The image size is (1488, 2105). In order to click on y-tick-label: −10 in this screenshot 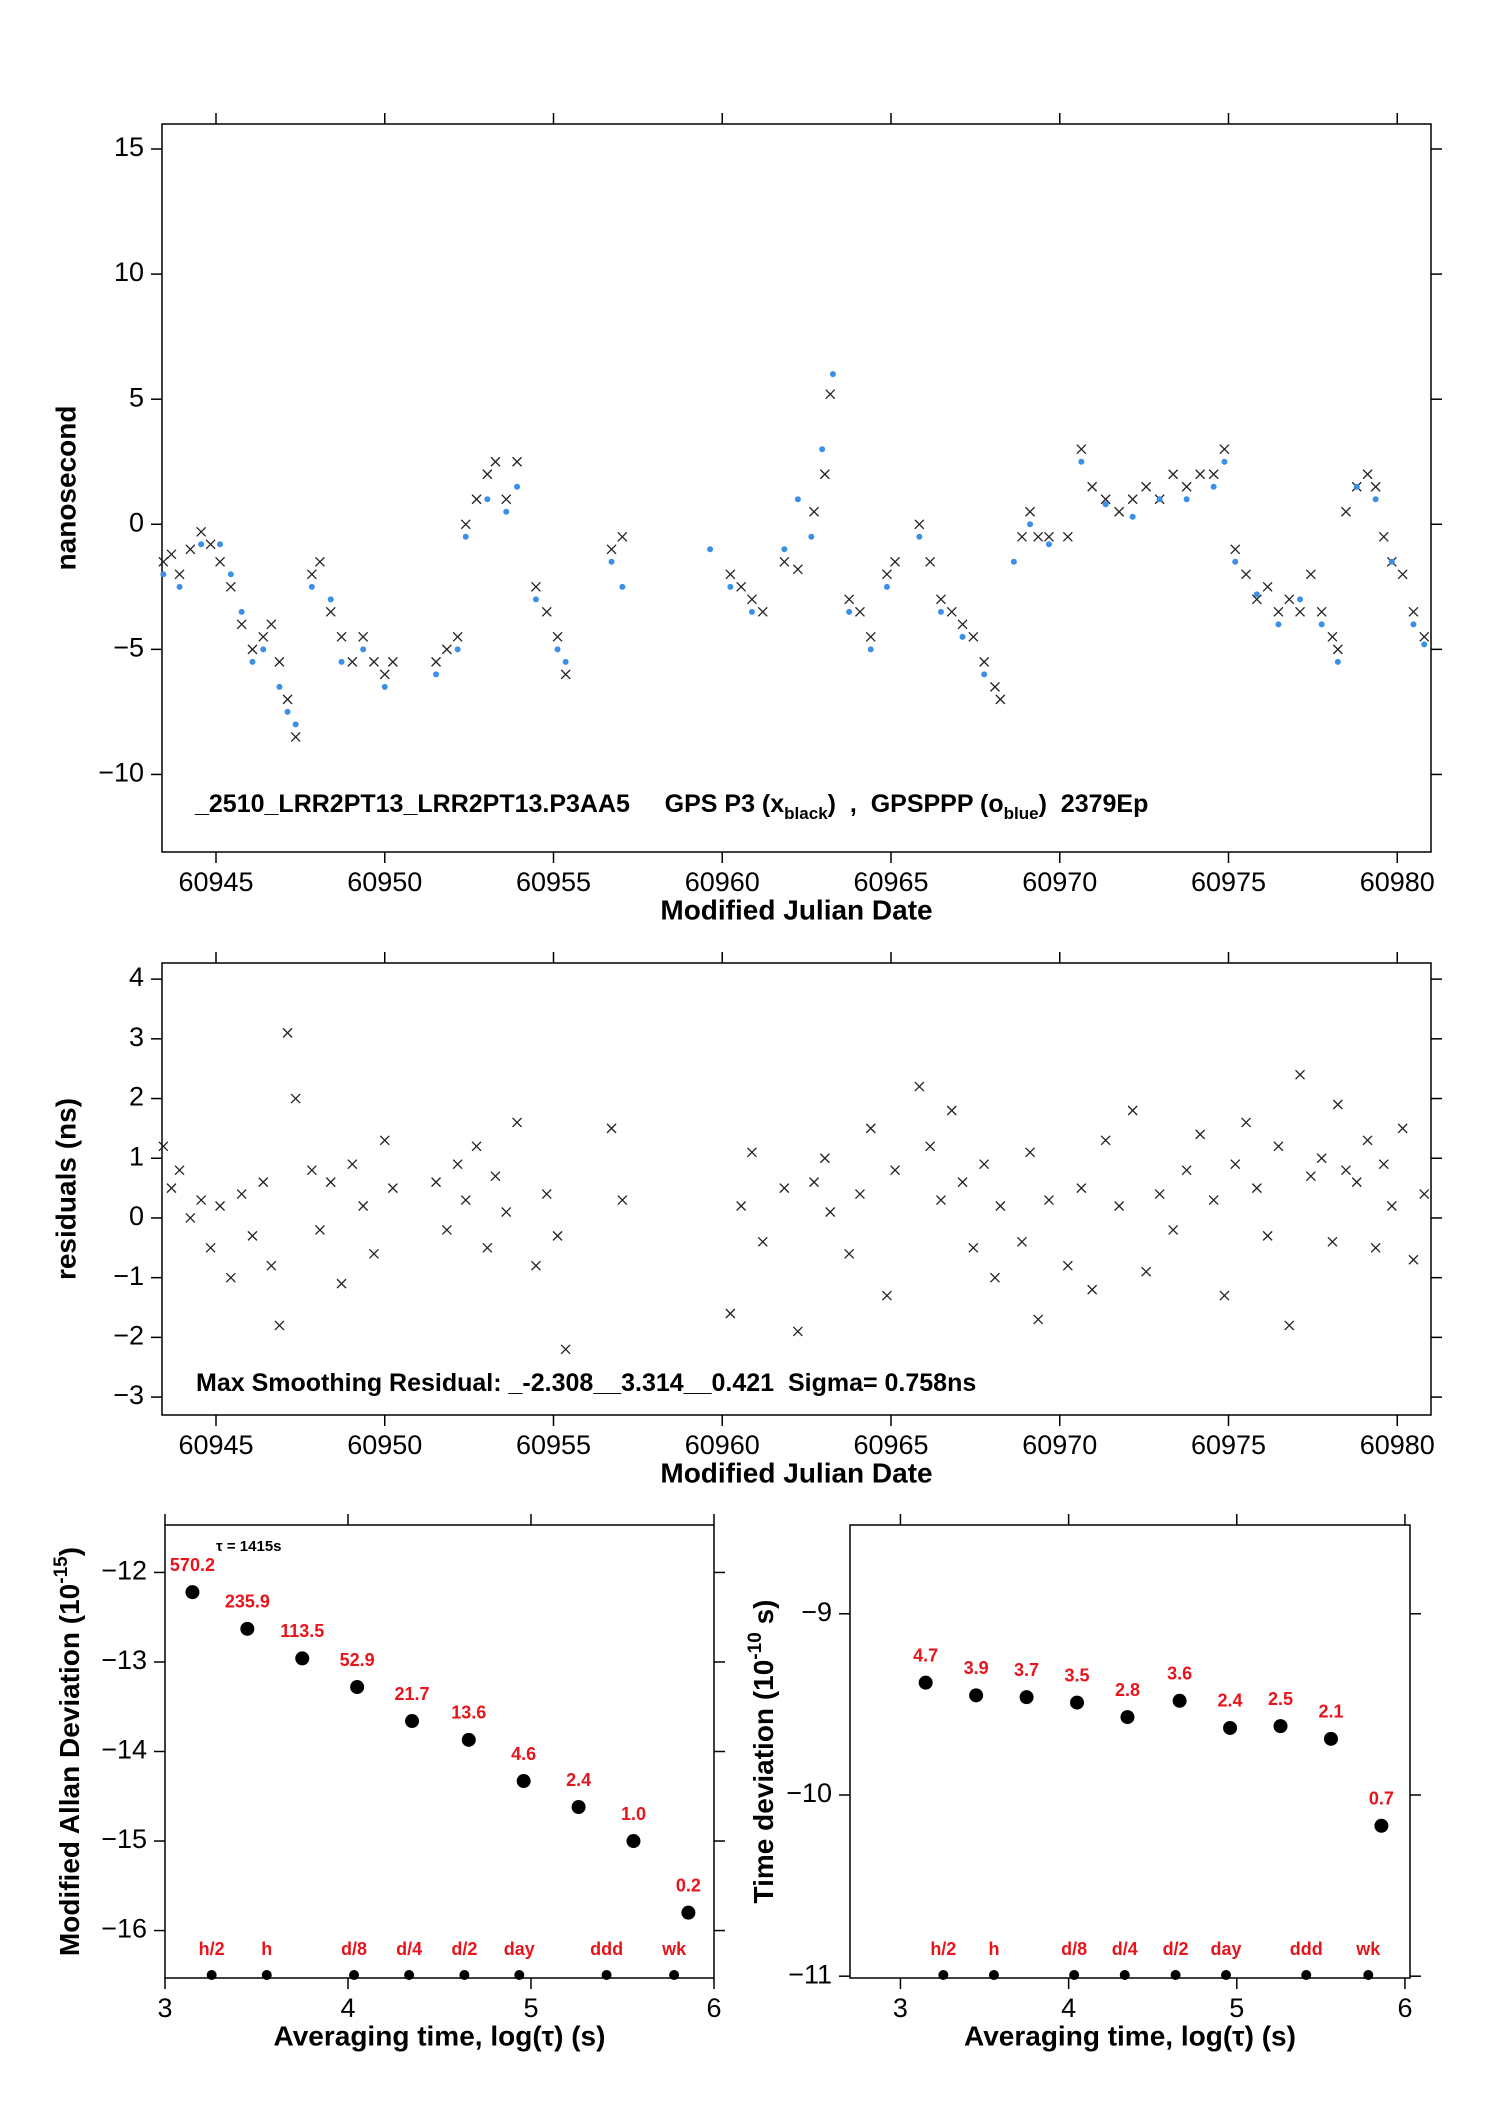, I will do `click(121, 773)`.